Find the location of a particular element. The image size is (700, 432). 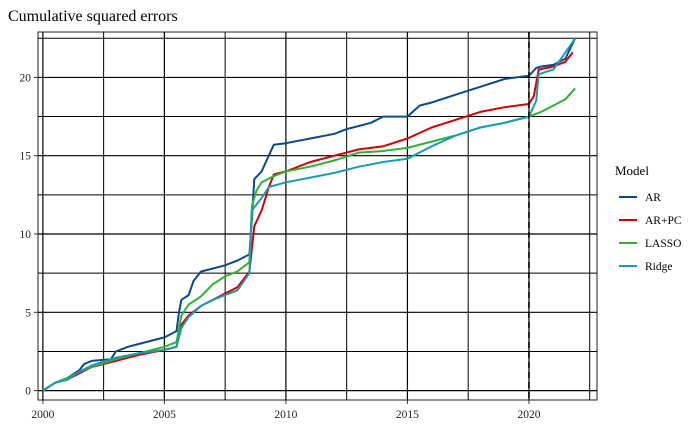

legend-label: AR+PC is located at coordinates (663, 221).